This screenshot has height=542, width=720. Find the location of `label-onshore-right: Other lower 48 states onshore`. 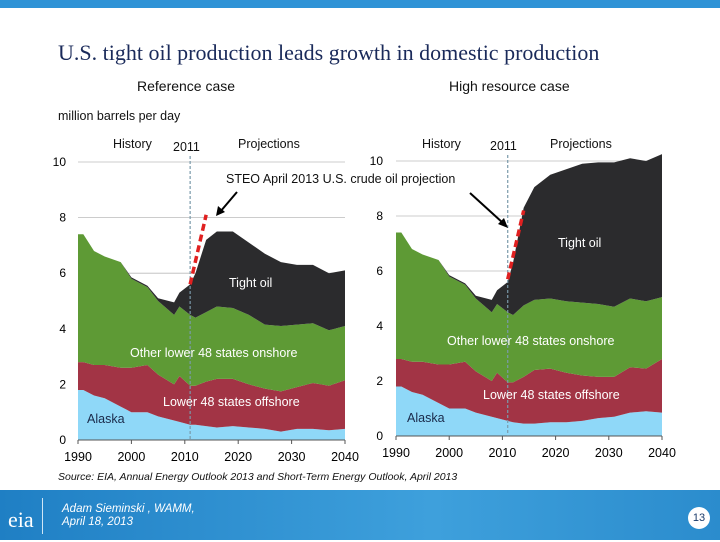

label-onshore-right: Other lower 48 states onshore is located at coordinates (531, 341).